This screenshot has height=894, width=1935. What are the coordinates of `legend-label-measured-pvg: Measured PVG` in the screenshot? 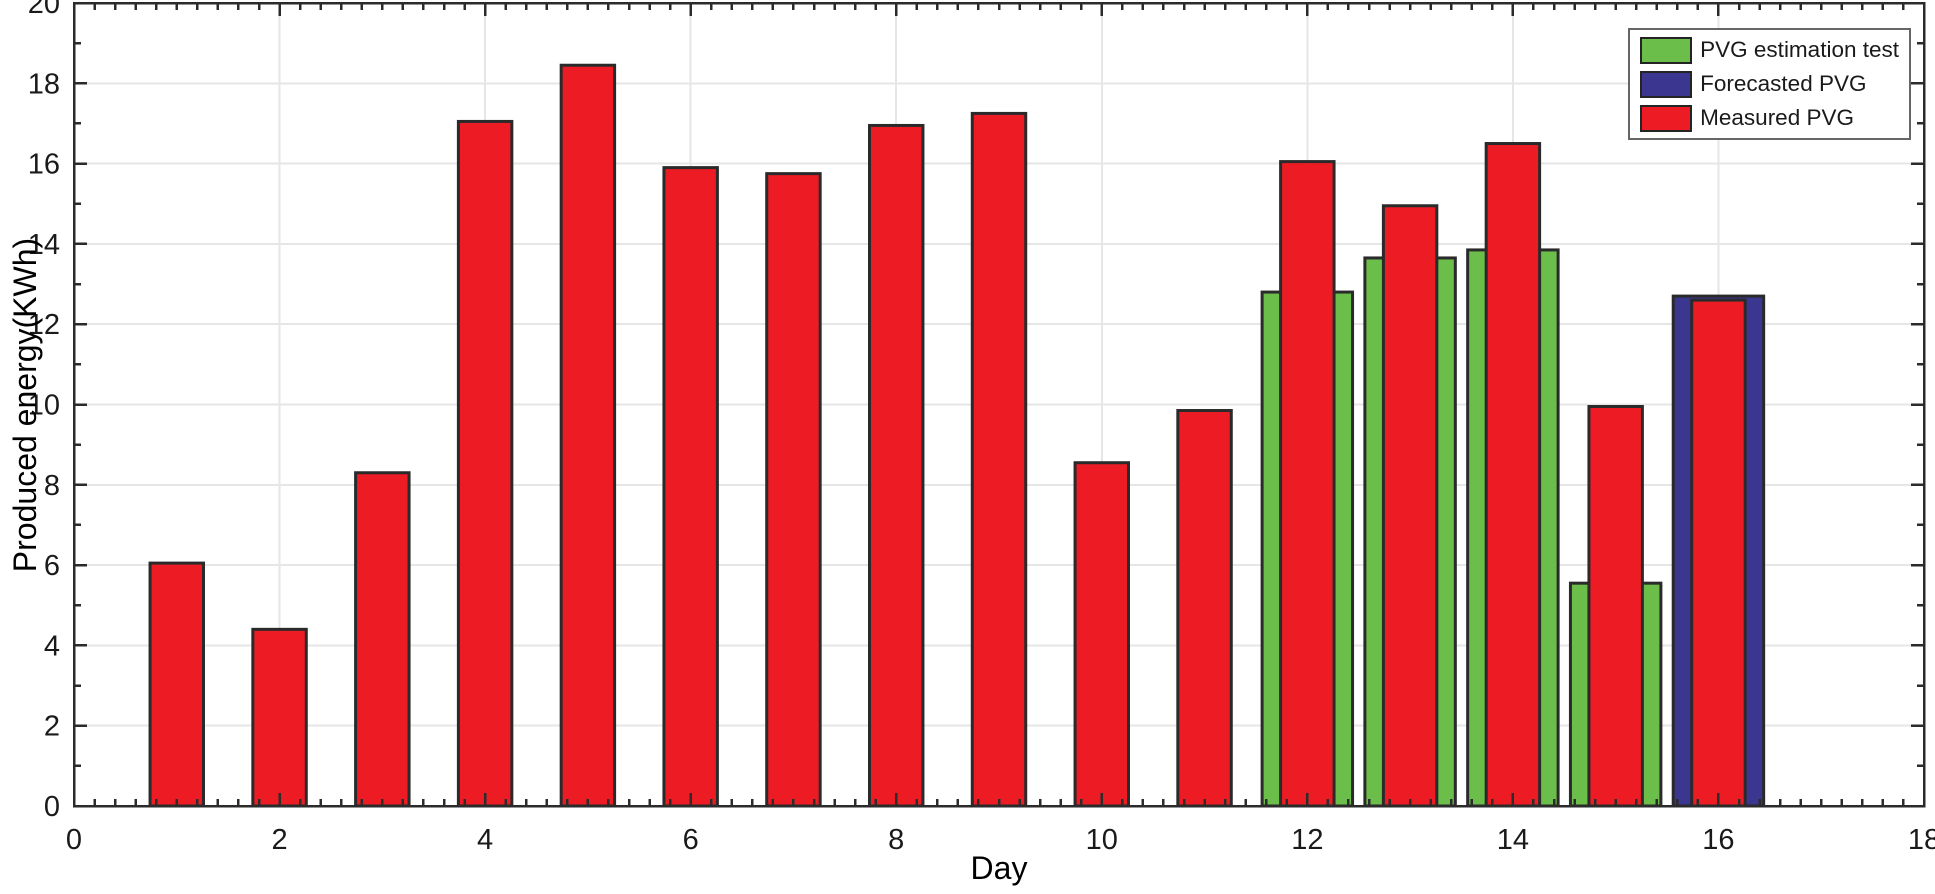 It's located at (1777, 118).